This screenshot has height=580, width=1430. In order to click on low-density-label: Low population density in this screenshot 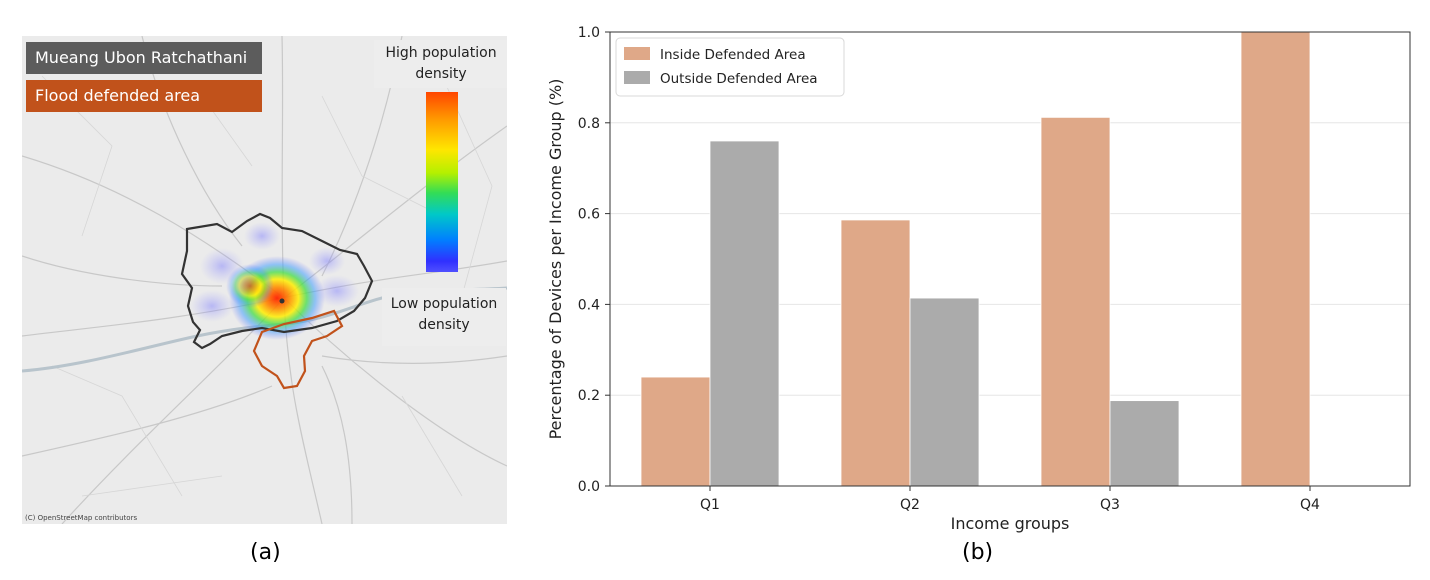, I will do `click(444, 317)`.